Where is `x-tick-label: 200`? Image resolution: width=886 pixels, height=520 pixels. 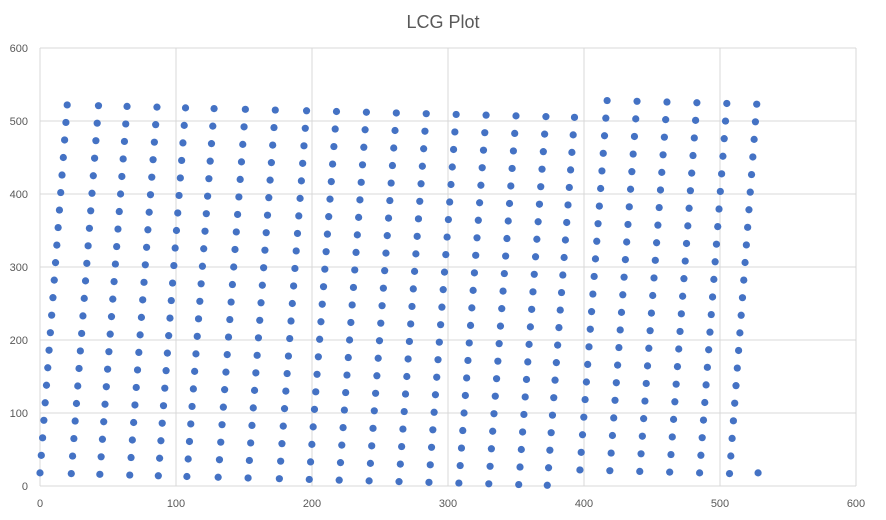 x-tick-label: 200 is located at coordinates (312, 504).